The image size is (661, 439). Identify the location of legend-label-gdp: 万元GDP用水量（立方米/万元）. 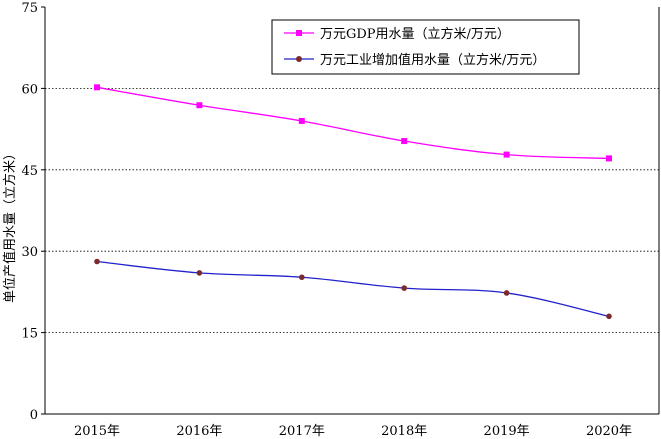
(415, 34).